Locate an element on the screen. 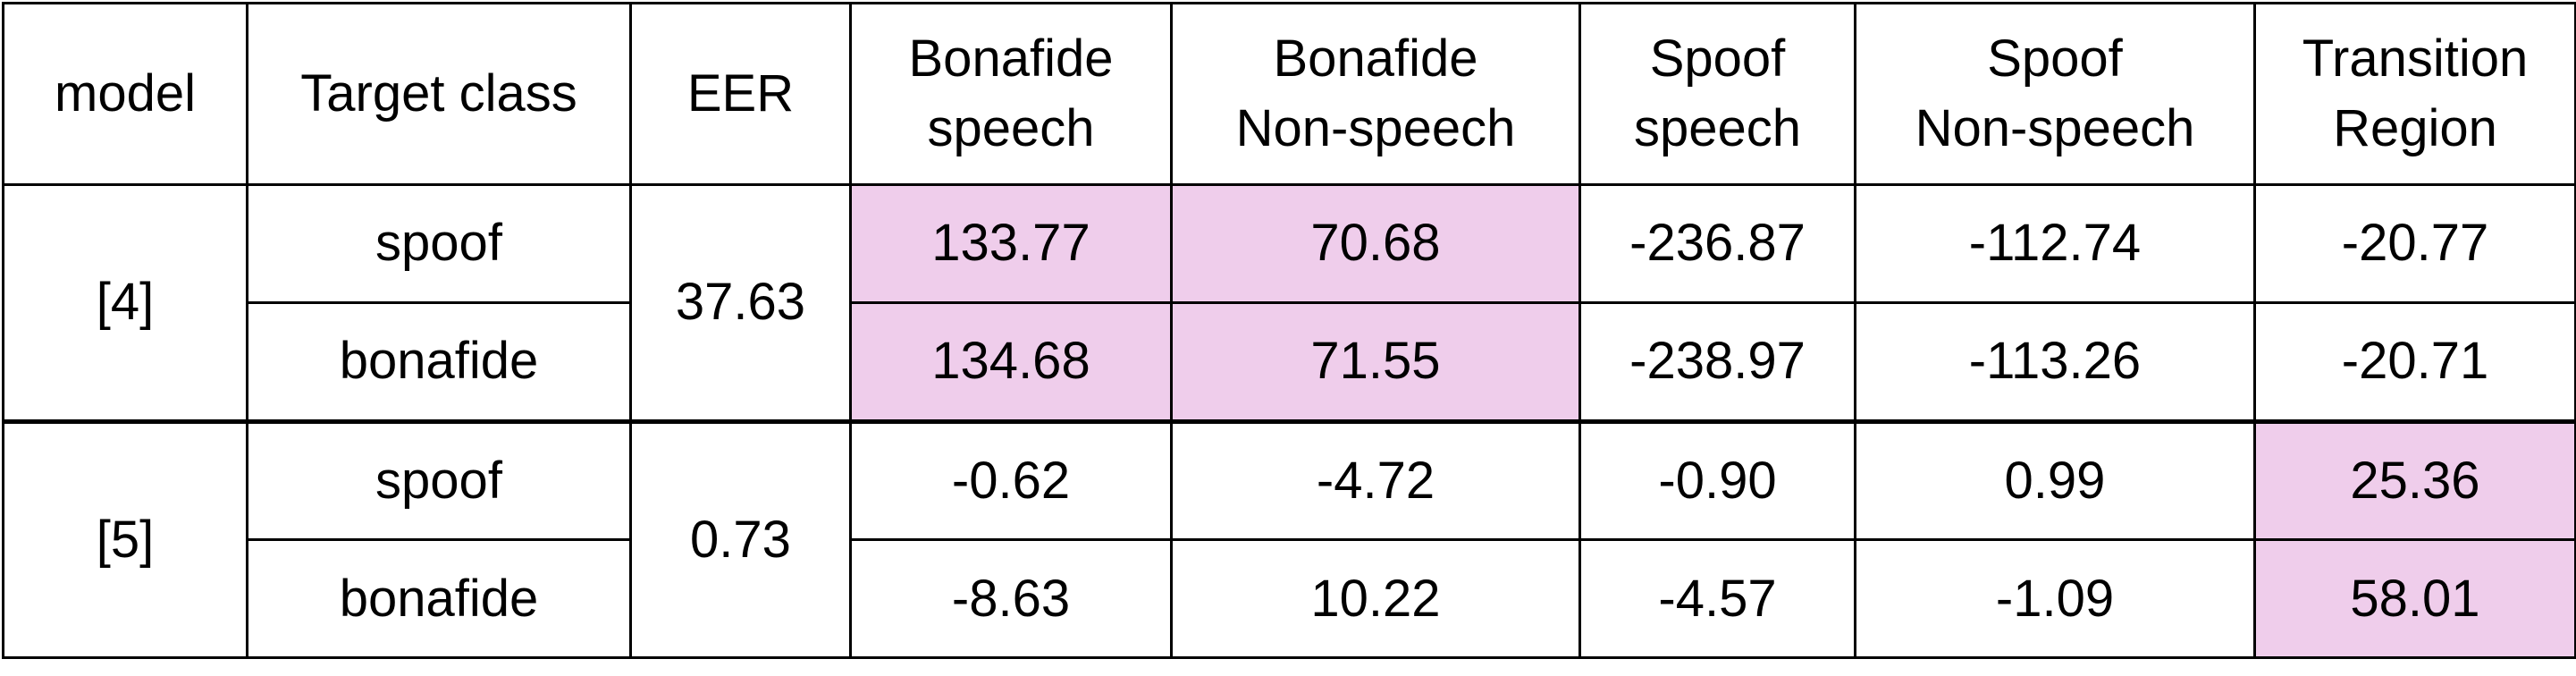  header-transition-region-line-2: Region is located at coordinates (2415, 128).